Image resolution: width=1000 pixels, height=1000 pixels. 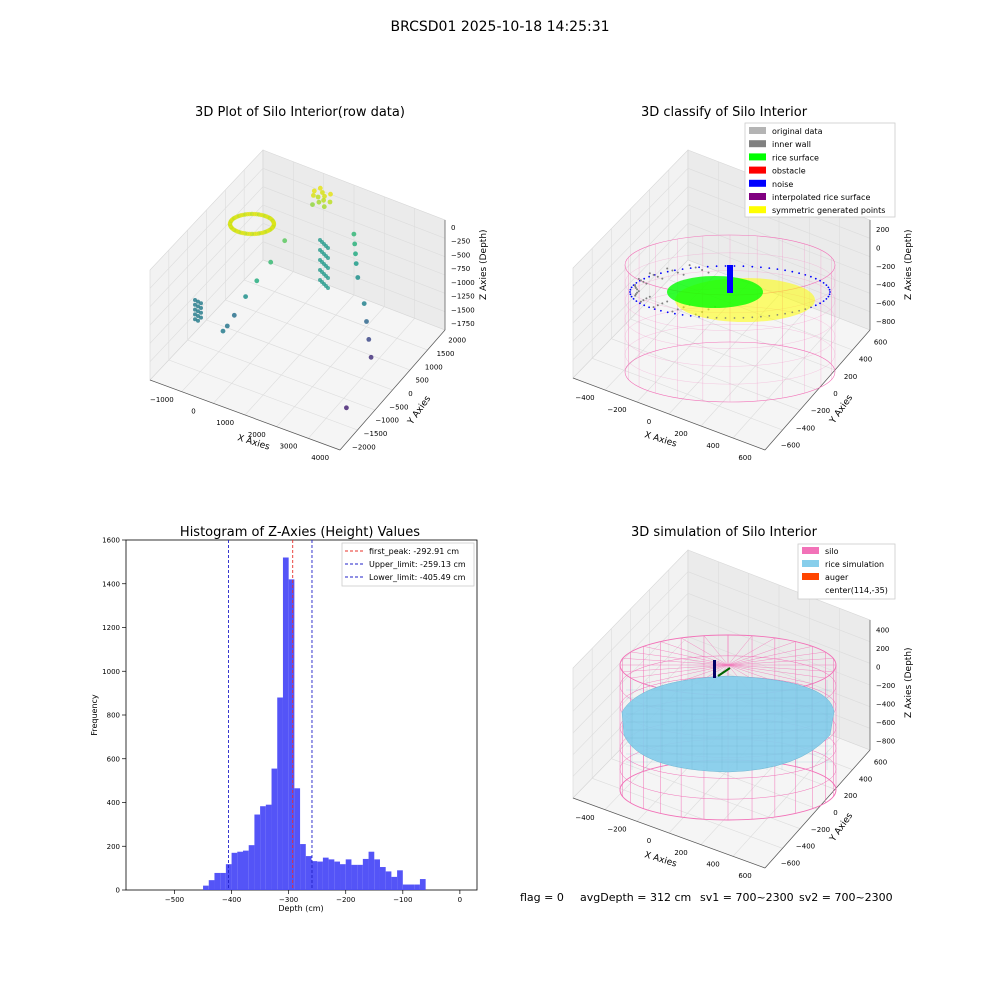 What do you see at coordinates (878, 667) in the screenshot?
I see `z-tick-label: 0` at bounding box center [878, 667].